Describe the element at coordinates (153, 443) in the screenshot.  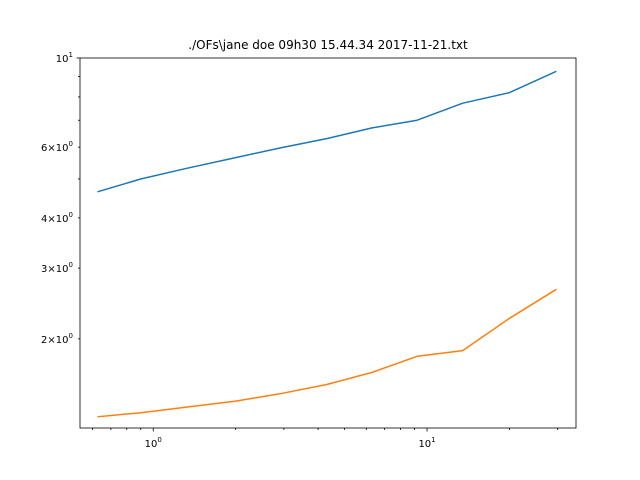
I see `x-tick-label: 10⁰` at that location.